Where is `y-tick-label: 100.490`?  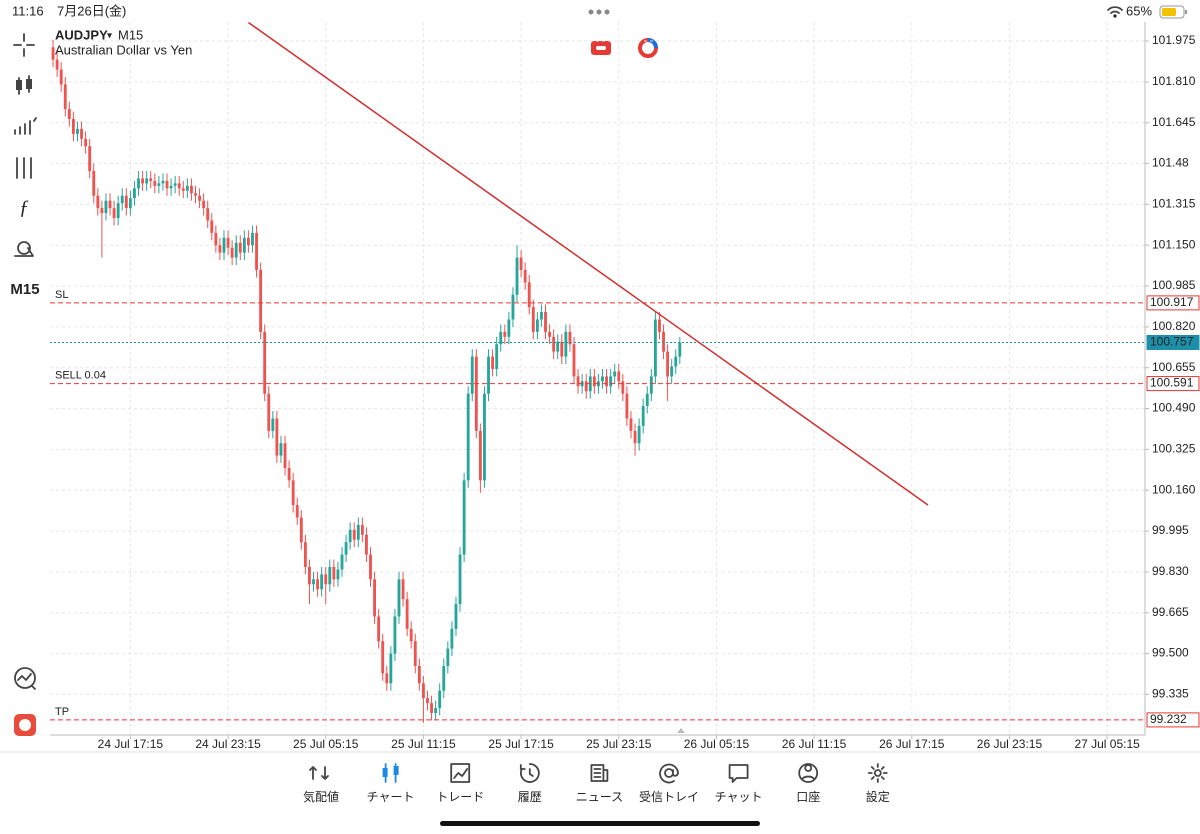
y-tick-label: 100.490 is located at coordinates (1174, 408).